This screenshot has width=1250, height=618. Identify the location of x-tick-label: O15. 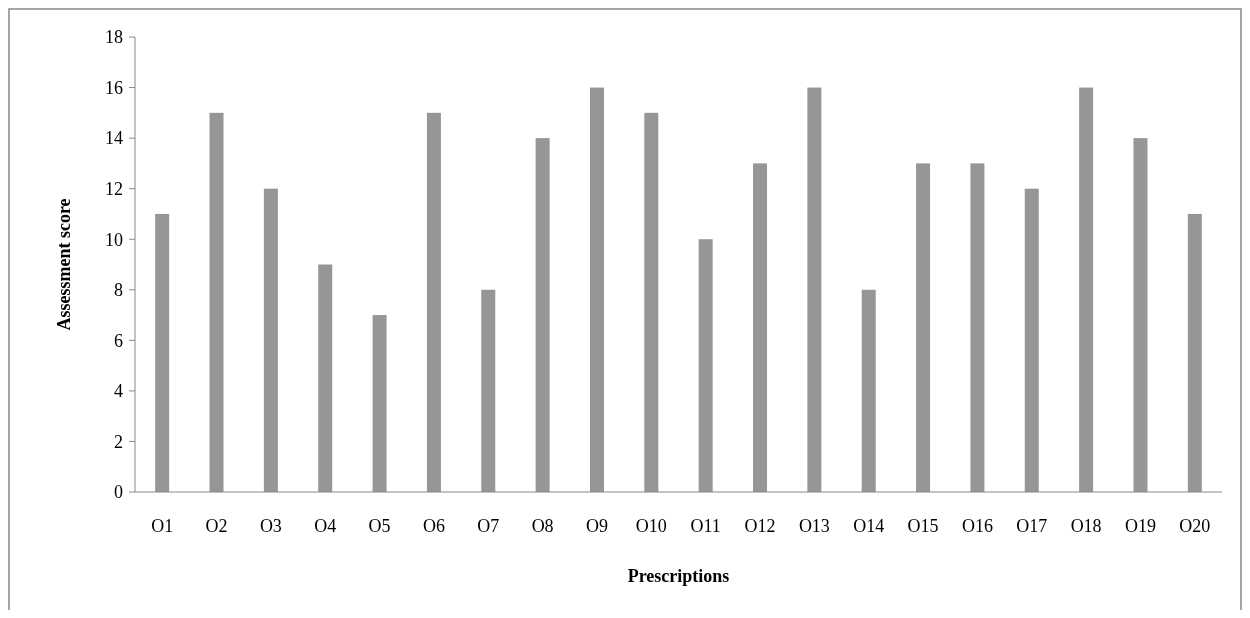
(923, 526).